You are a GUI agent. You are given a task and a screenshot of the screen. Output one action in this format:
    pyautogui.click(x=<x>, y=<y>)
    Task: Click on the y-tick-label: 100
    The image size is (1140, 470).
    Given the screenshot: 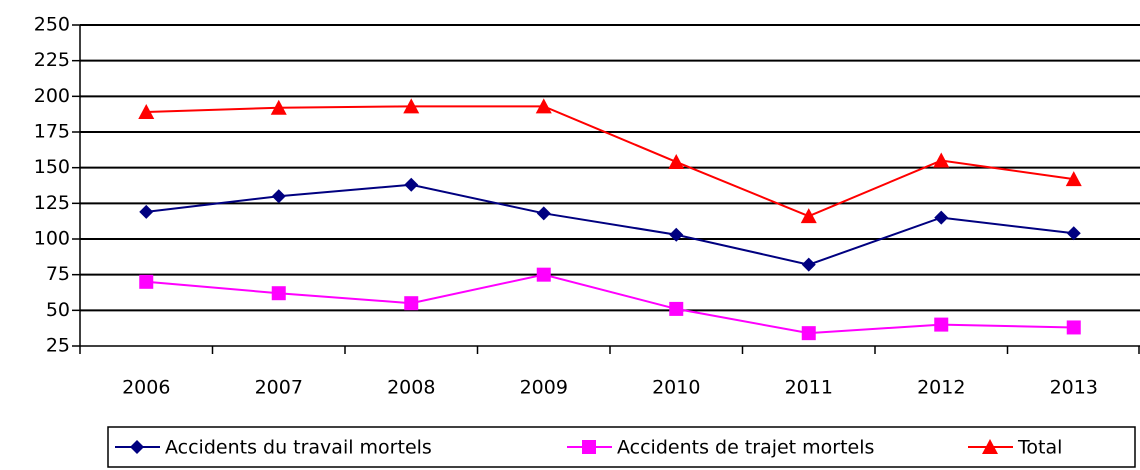 What is the action you would take?
    pyautogui.click(x=52, y=239)
    